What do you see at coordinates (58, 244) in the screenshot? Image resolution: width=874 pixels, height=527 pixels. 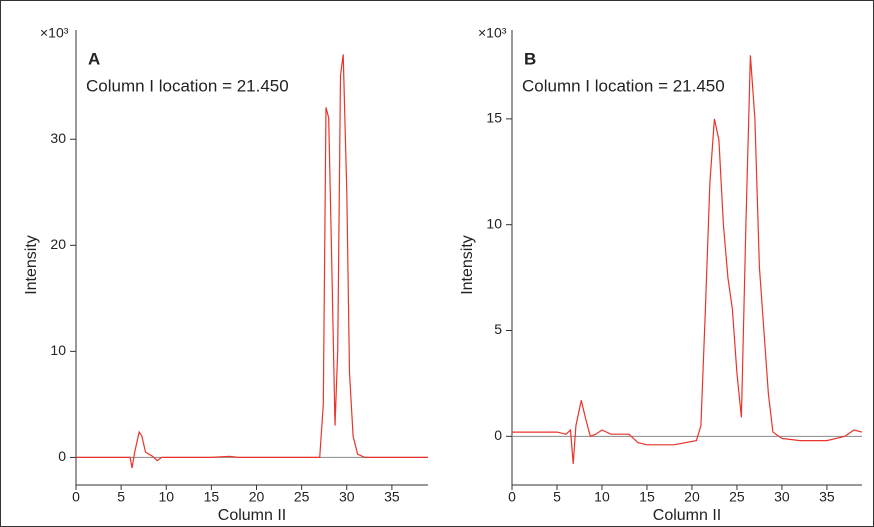 I see `y-tick-label: 20` at bounding box center [58, 244].